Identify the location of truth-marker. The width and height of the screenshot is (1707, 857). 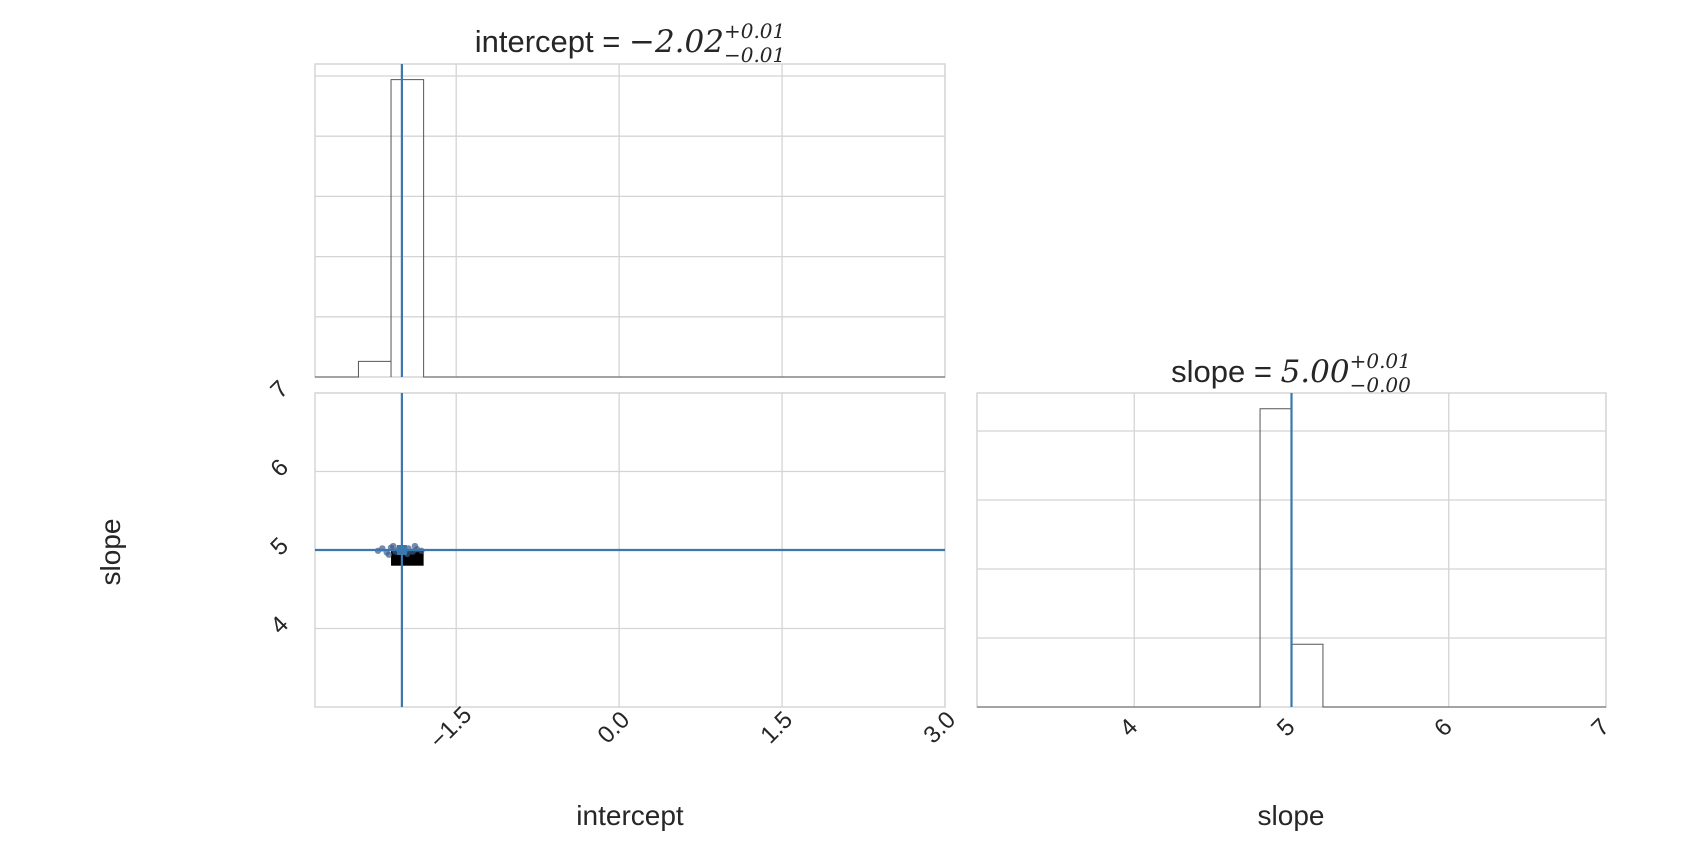
(401, 550).